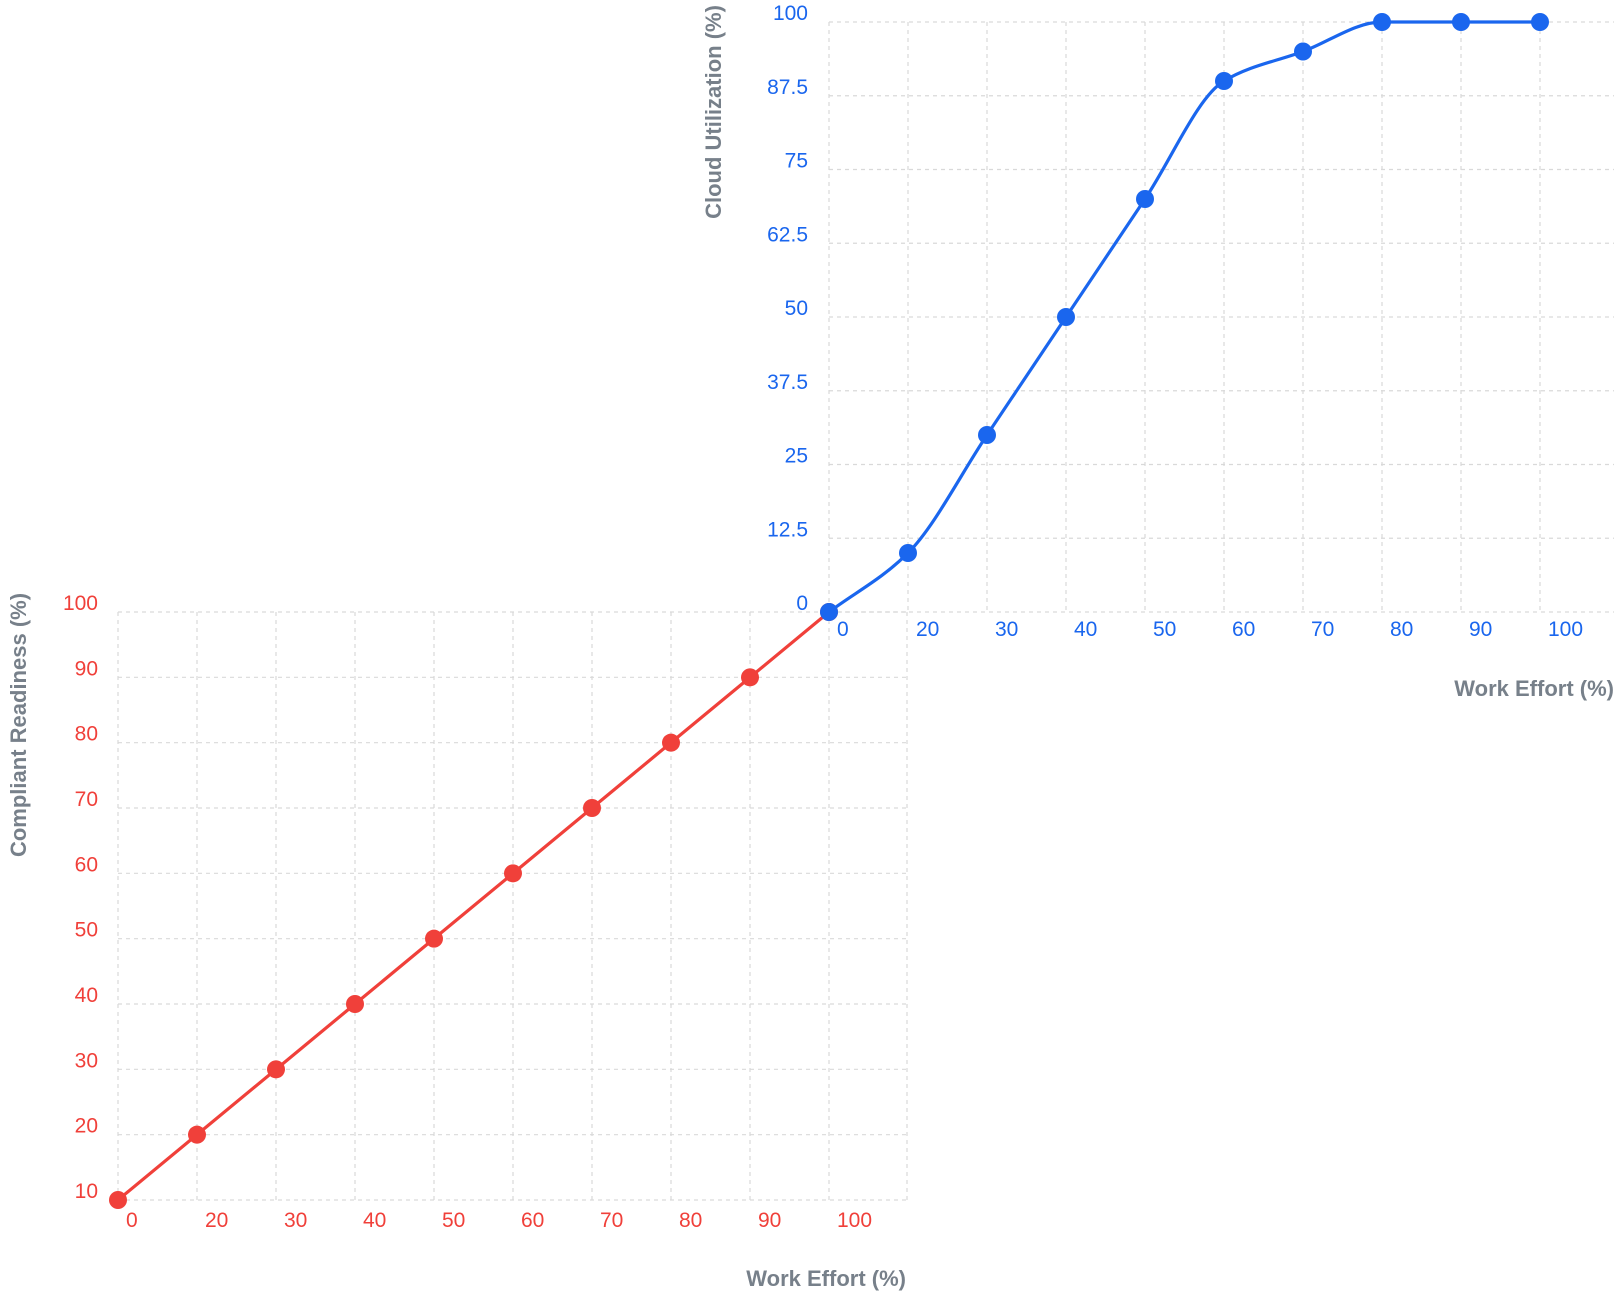  I want to click on y-tick-label: 40, so click(86, 995).